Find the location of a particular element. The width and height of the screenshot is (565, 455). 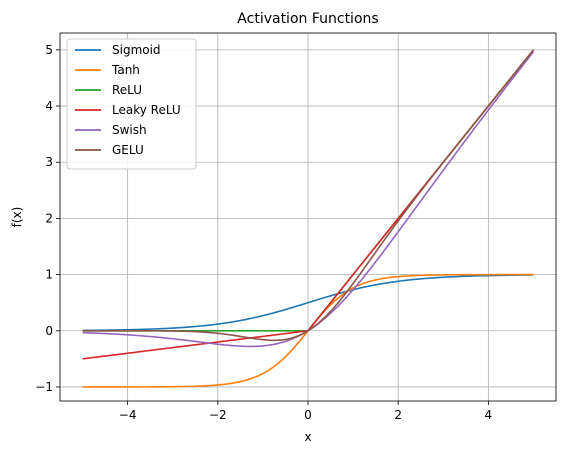

x-tick-label: 4 is located at coordinates (489, 415).